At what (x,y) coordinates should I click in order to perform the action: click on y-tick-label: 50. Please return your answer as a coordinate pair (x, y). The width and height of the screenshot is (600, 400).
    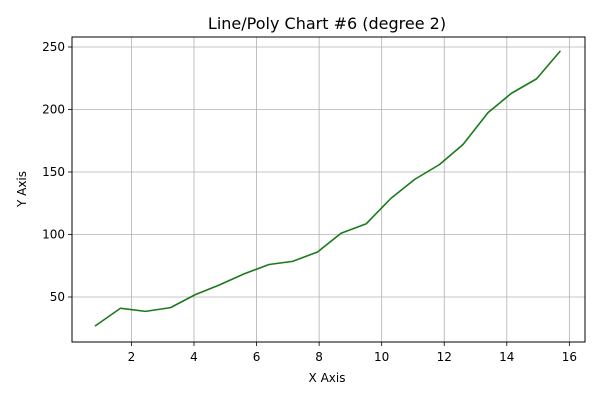
    Looking at the image, I should click on (57, 297).